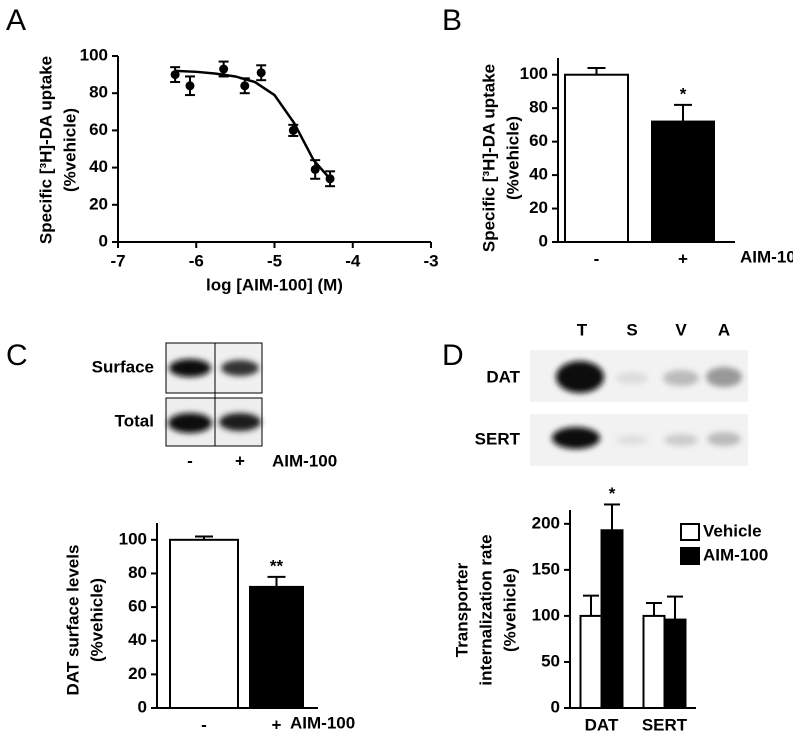  I want to click on x-tick-label: DAT, so click(602, 724).